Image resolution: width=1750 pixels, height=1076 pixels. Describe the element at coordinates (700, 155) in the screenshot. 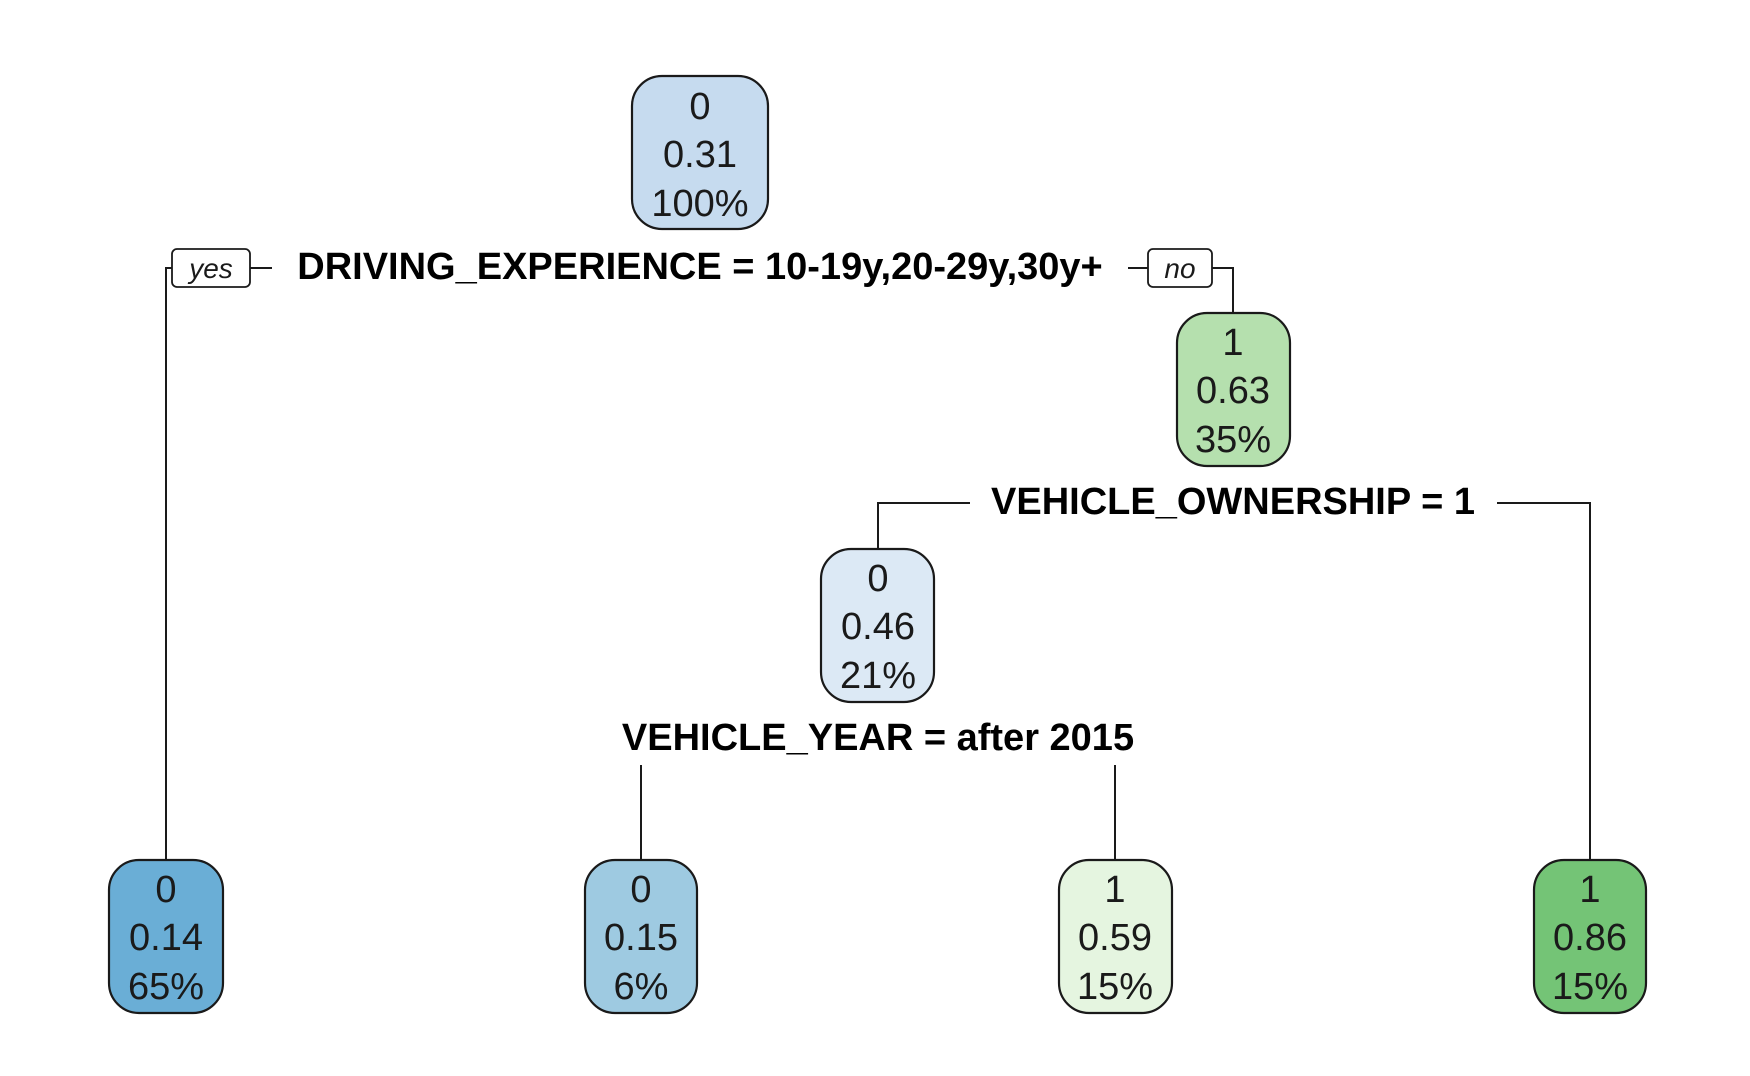

I see `node-probability: 0.31` at that location.